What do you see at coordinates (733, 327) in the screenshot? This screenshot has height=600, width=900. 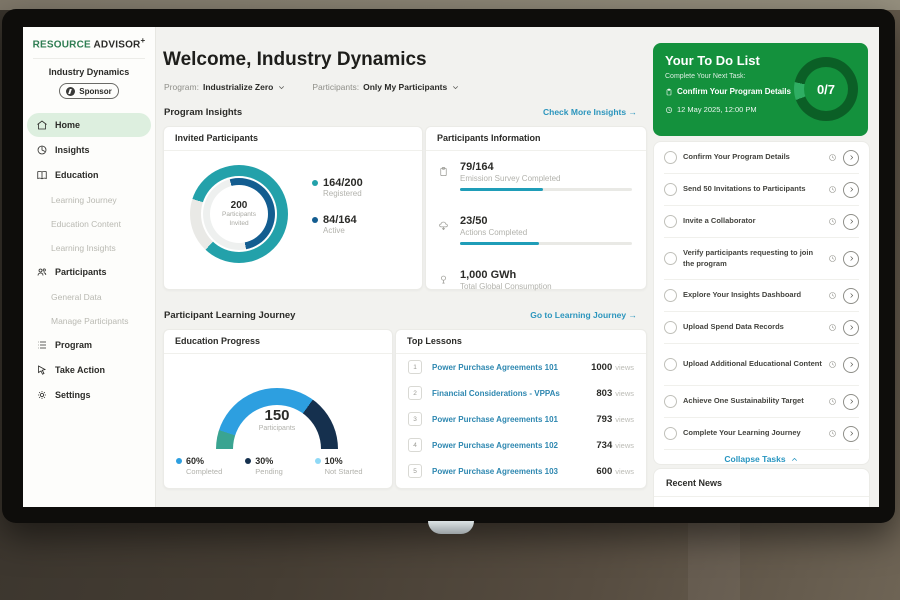 I see `task-label: Upload Spend Data Records` at bounding box center [733, 327].